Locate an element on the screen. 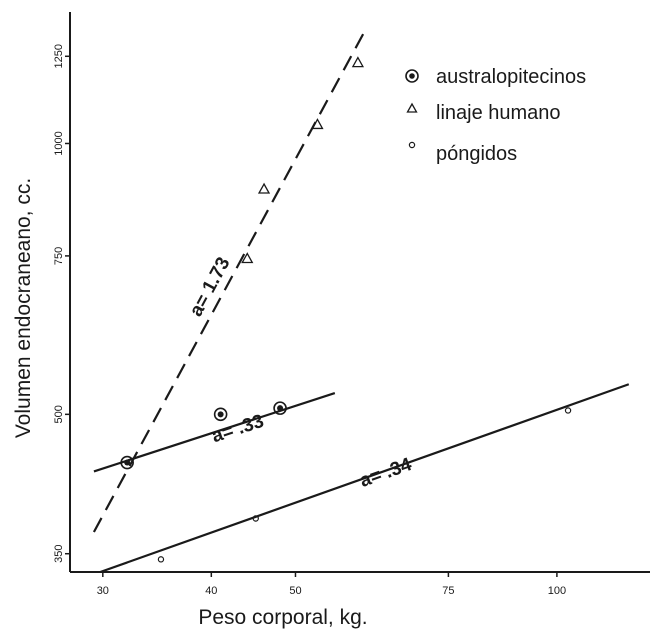 The height and width of the screenshot is (632, 658). legend-marker-pongidos is located at coordinates (412, 145).